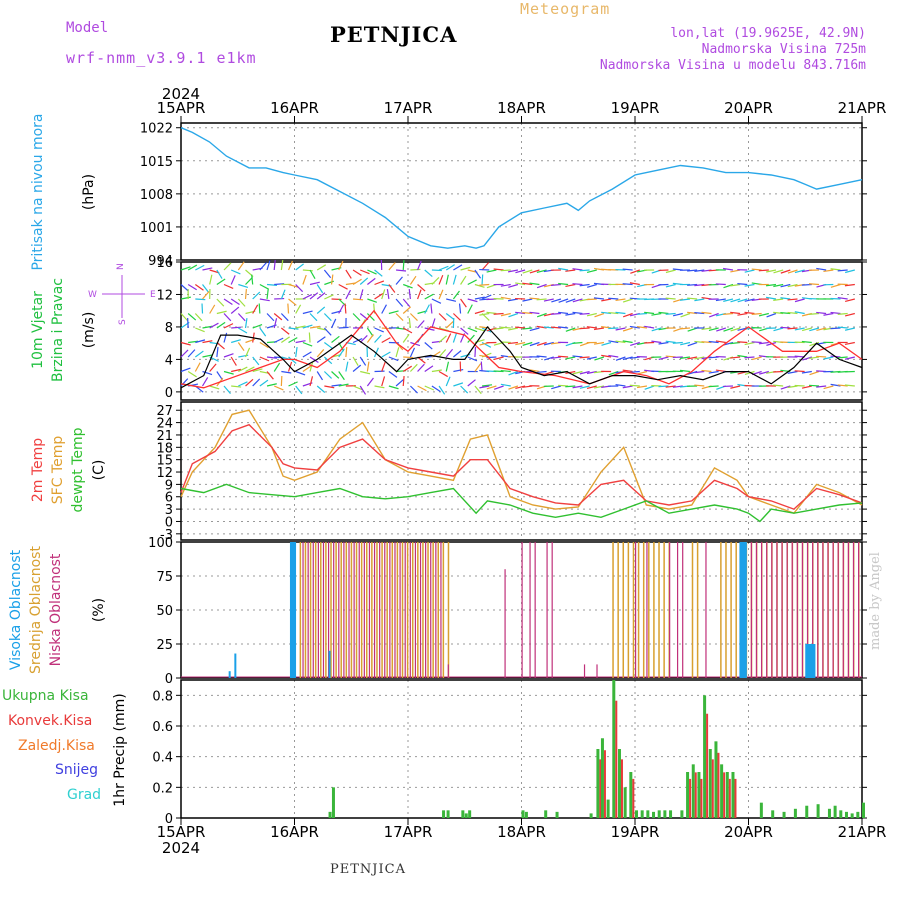 The image size is (900, 900). What do you see at coordinates (596, 749) in the screenshot?
I see `precip-bars` at bounding box center [596, 749].